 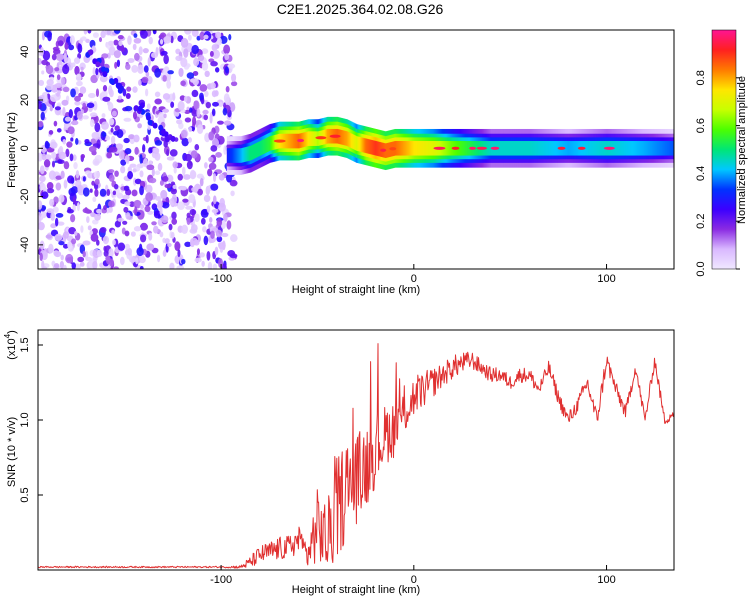 What do you see at coordinates (606, 580) in the screenshot?
I see `snr-x-tick-label: 100` at bounding box center [606, 580].